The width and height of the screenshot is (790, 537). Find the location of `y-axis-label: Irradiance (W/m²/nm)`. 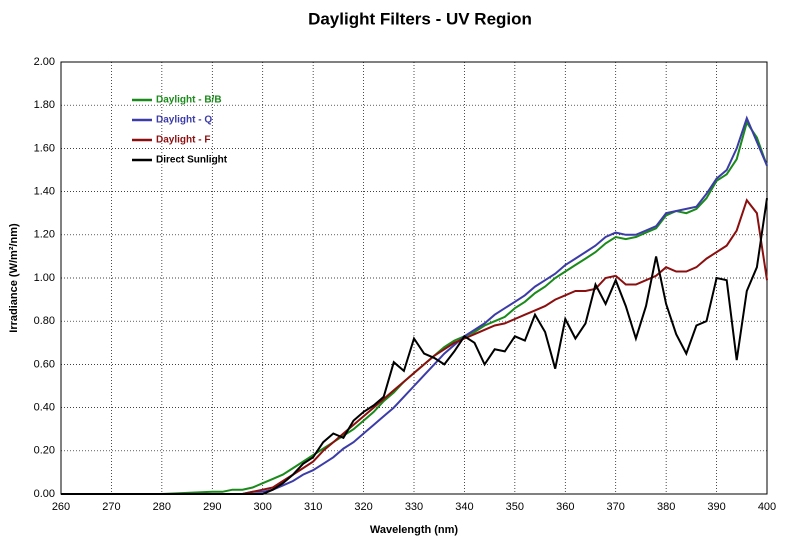

y-axis-label: Irradiance (W/m²/nm) is located at coordinates (14, 278).